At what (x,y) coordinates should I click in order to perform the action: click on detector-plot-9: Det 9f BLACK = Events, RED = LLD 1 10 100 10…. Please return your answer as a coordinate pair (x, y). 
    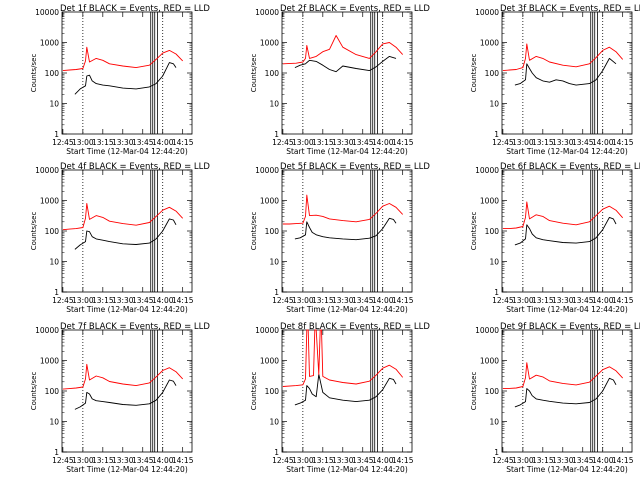
    Looking at the image, I should click on (555, 398).